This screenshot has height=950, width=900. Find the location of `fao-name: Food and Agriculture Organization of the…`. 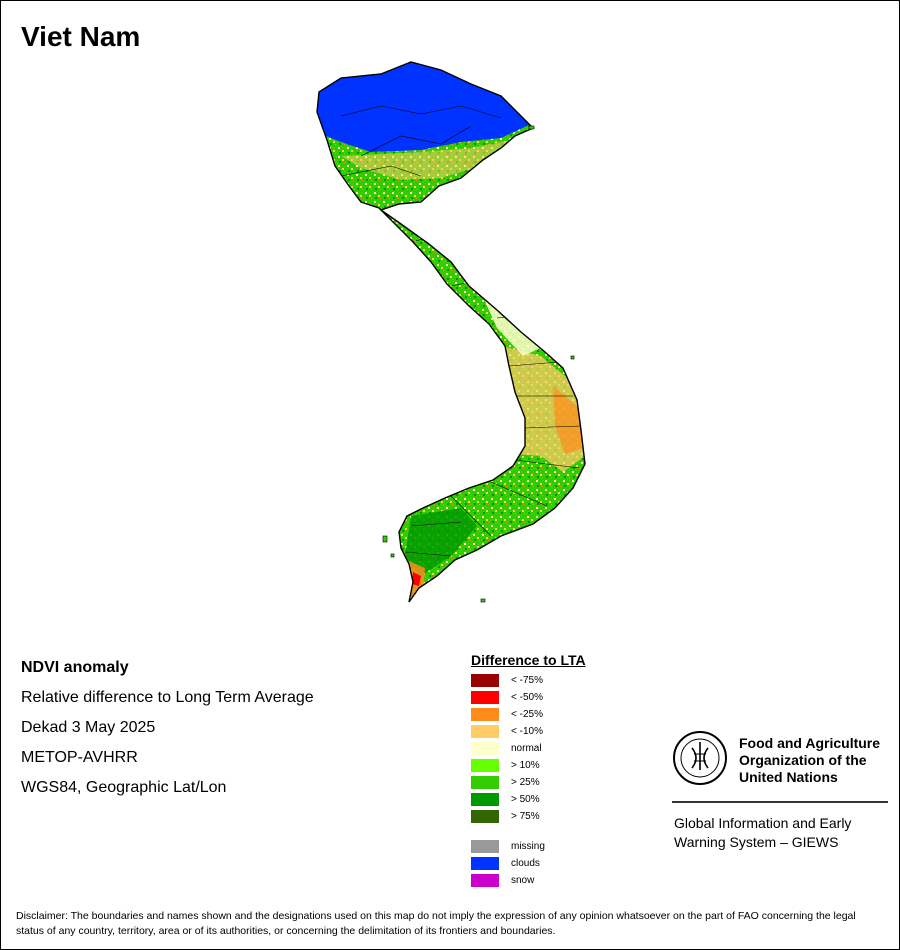

fao-name: Food and Agriculture Organization of the… is located at coordinates (814, 760).